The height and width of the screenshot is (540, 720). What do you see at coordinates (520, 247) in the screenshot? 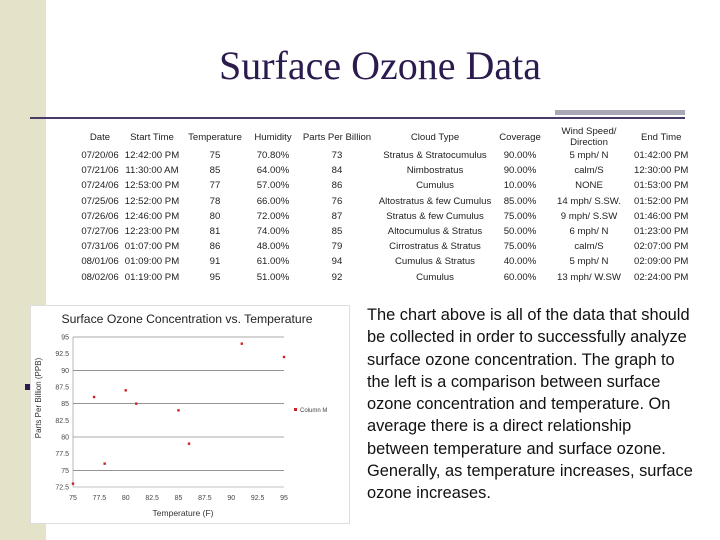
I see `table-cell: 75.00%` at bounding box center [520, 247].